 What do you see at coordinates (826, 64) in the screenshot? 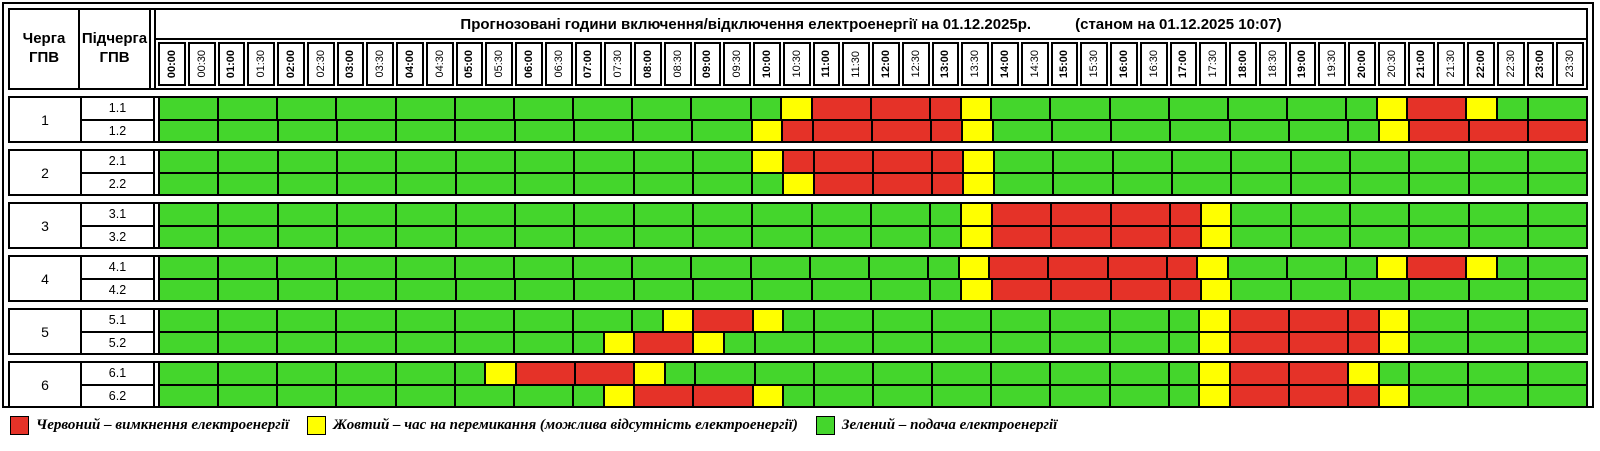
I see `time-label: 11:00` at bounding box center [826, 64].